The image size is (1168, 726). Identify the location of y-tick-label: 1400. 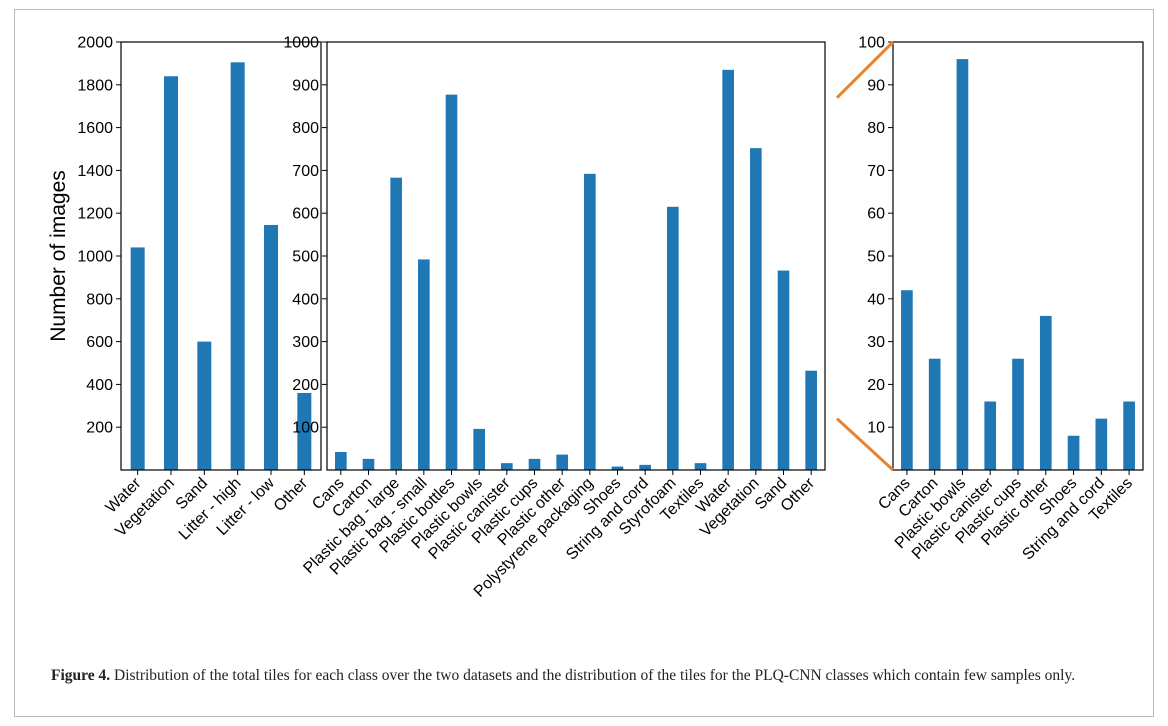
(95, 171).